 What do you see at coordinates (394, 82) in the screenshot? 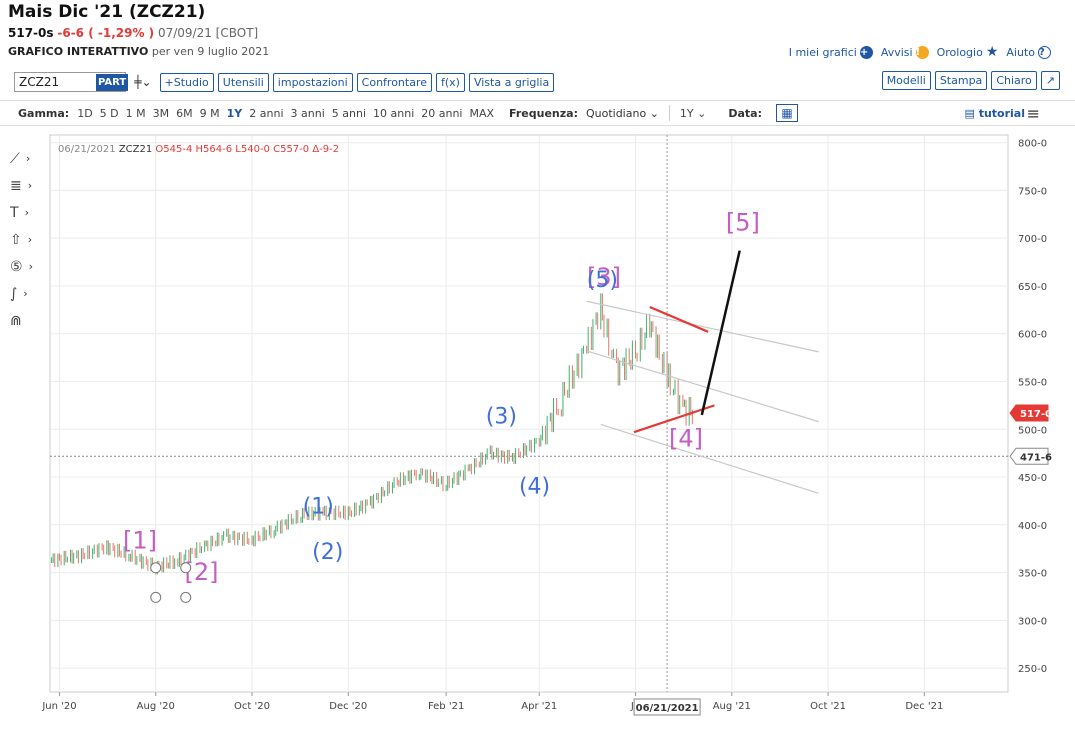
I see `compare-button: Confrontare` at bounding box center [394, 82].